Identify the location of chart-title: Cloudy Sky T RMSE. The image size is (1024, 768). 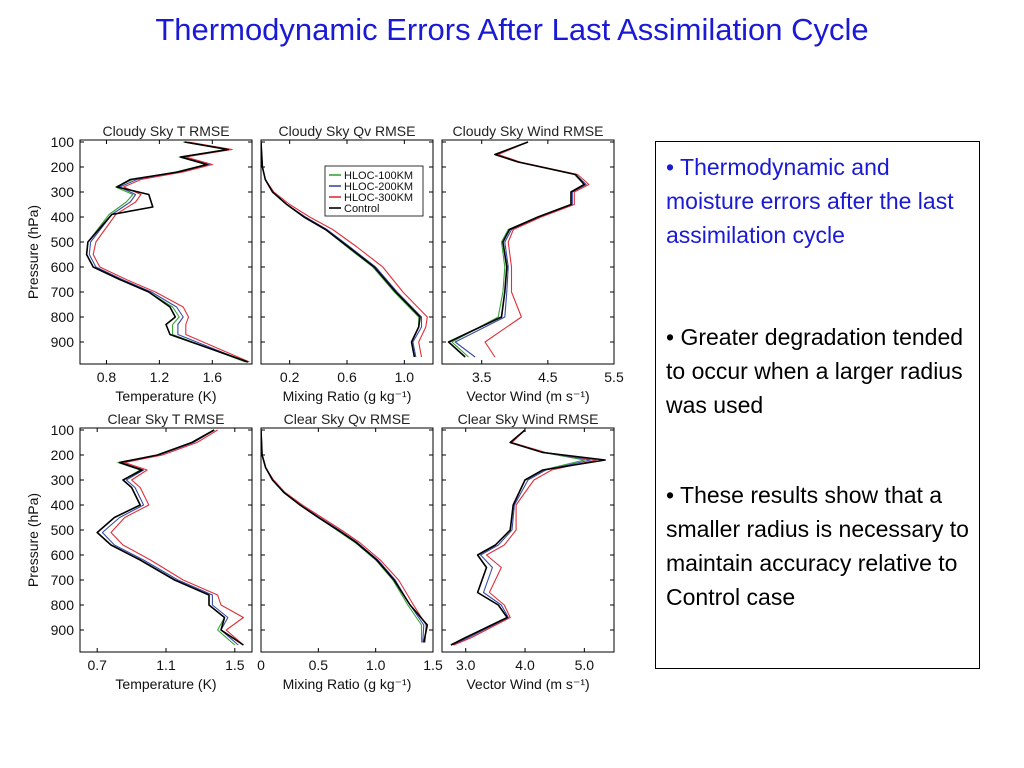
(165, 131).